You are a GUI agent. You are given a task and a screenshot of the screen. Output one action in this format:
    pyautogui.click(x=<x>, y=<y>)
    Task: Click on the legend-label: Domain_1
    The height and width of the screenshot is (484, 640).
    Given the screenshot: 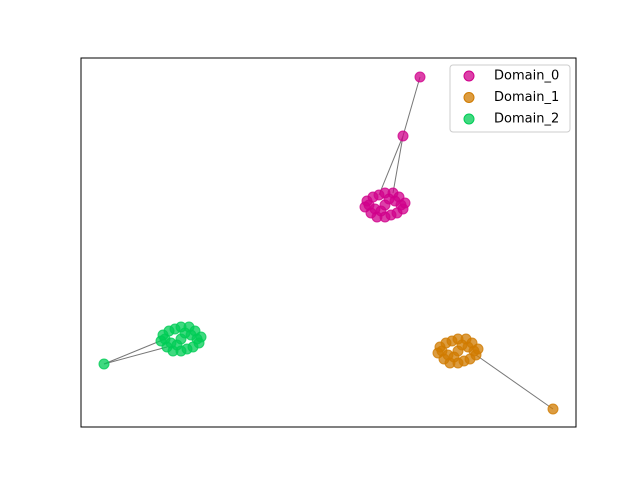 What is the action you would take?
    pyautogui.click(x=526, y=97)
    